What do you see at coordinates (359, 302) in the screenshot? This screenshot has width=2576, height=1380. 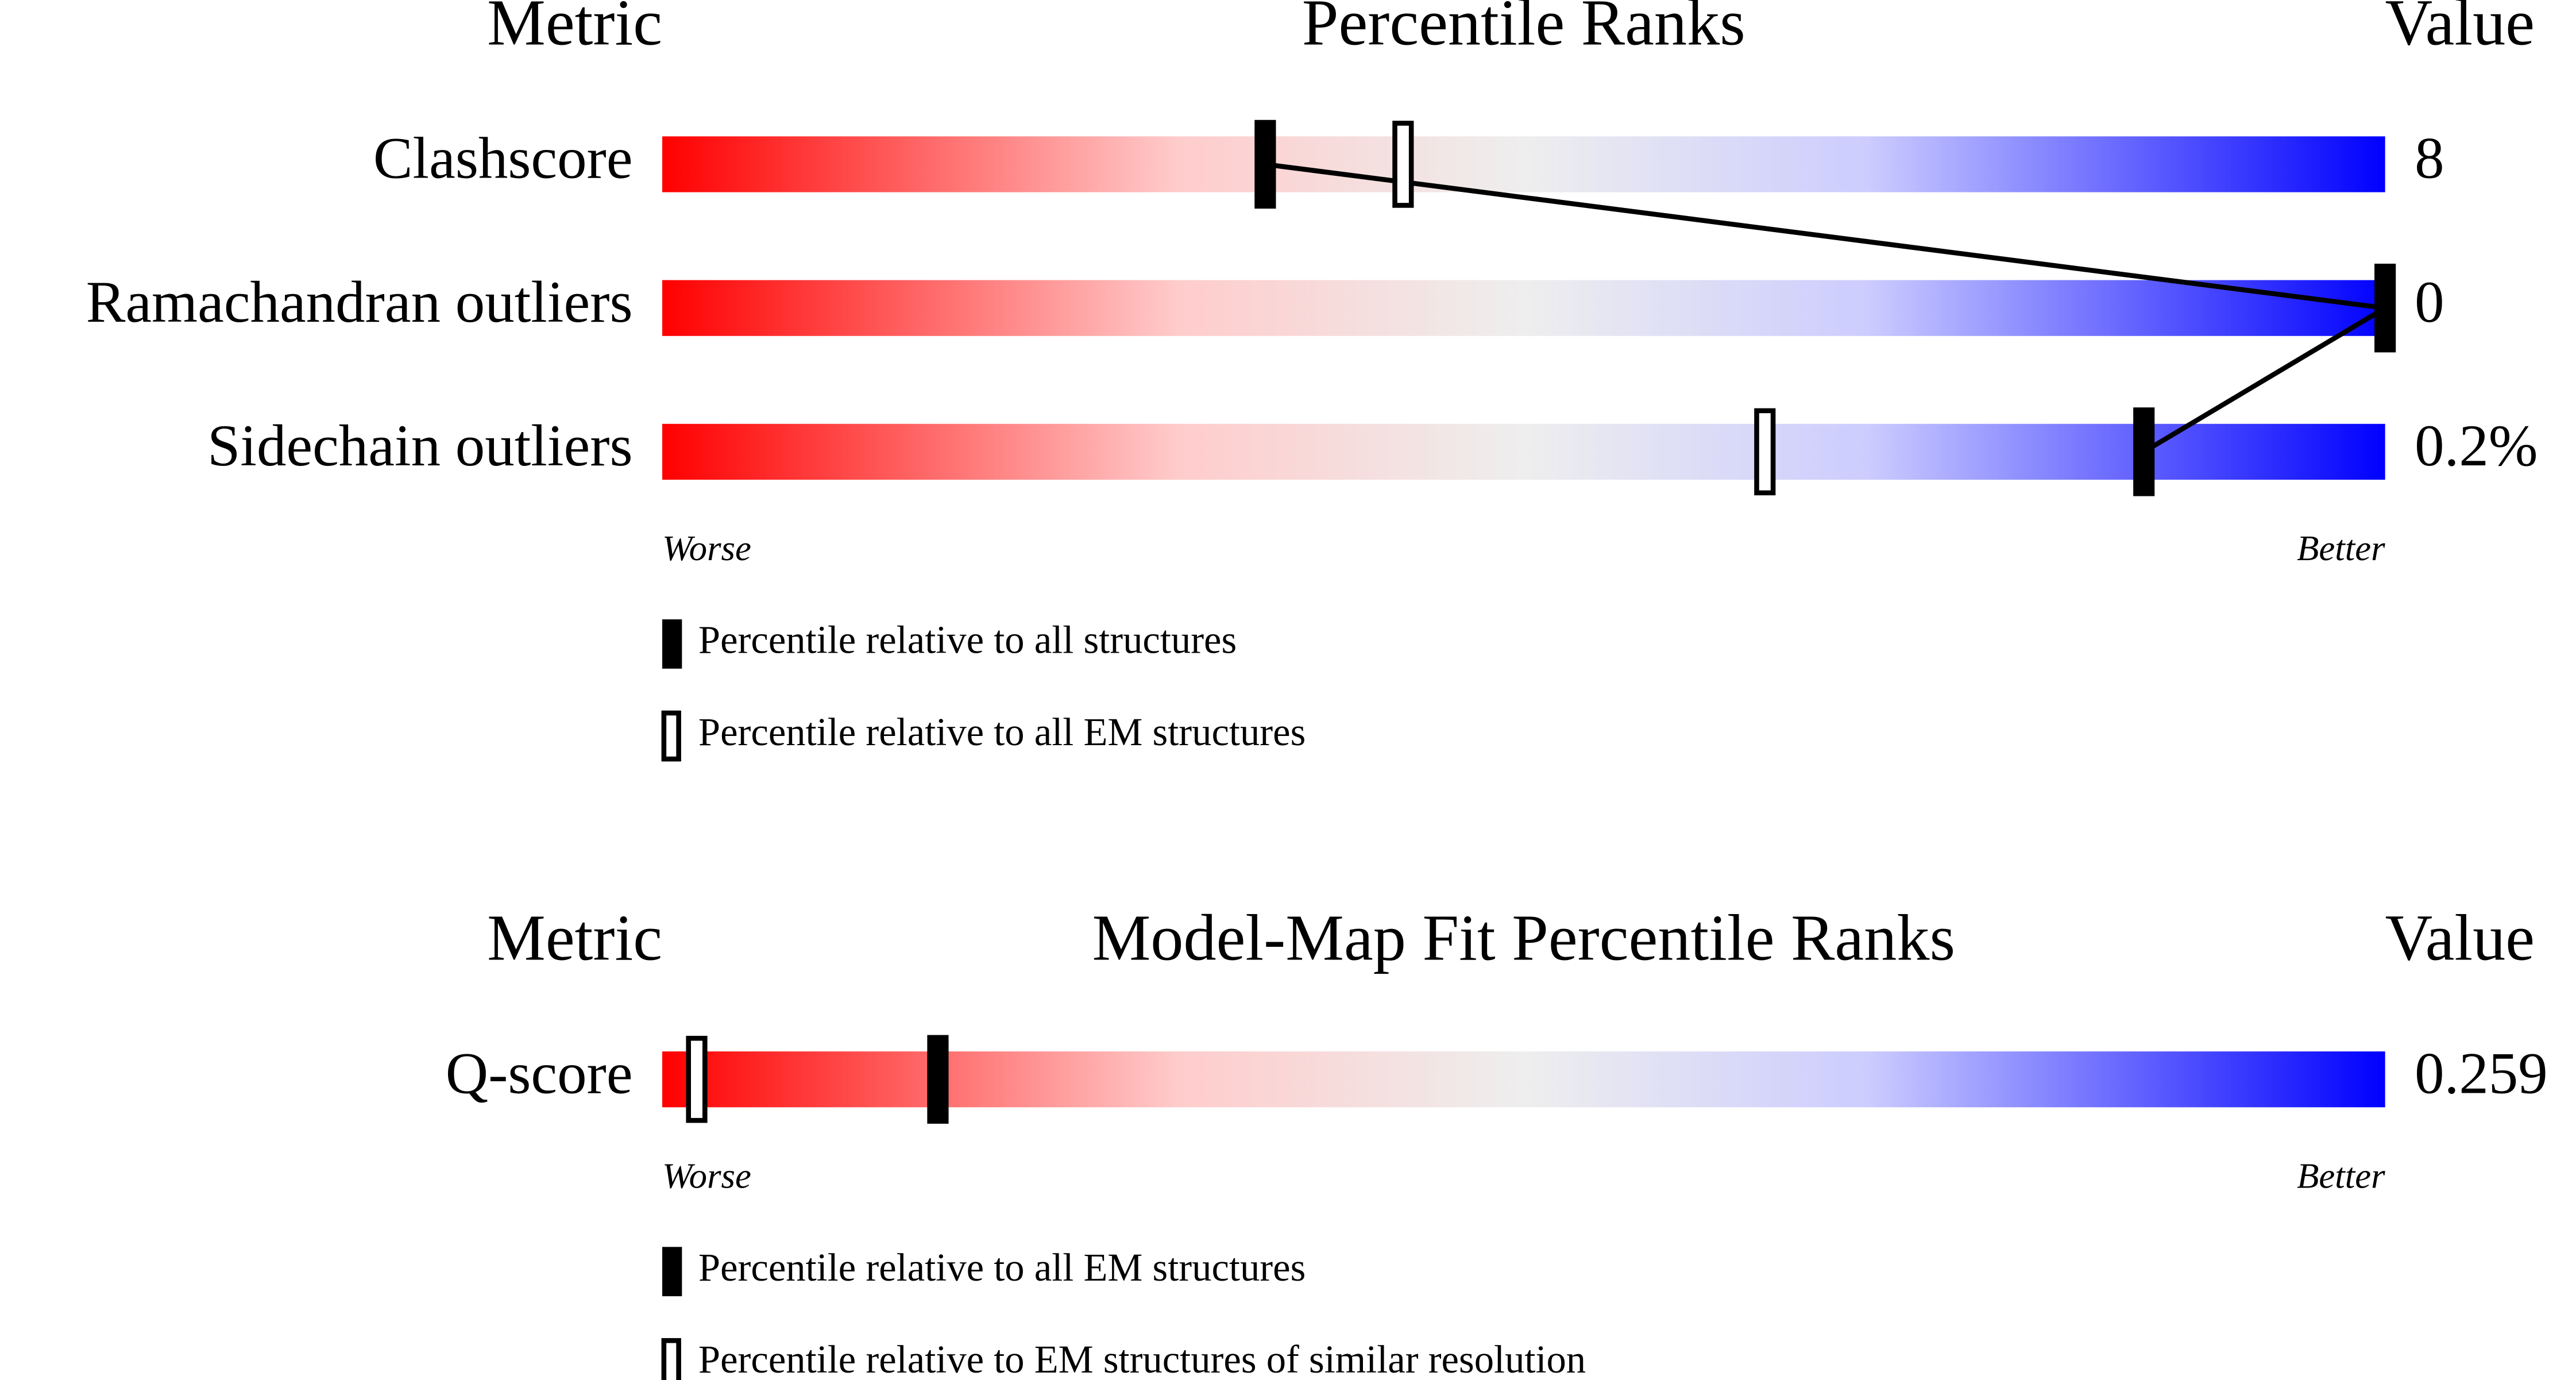 I see `metric-label: Ramachandran outliers` at bounding box center [359, 302].